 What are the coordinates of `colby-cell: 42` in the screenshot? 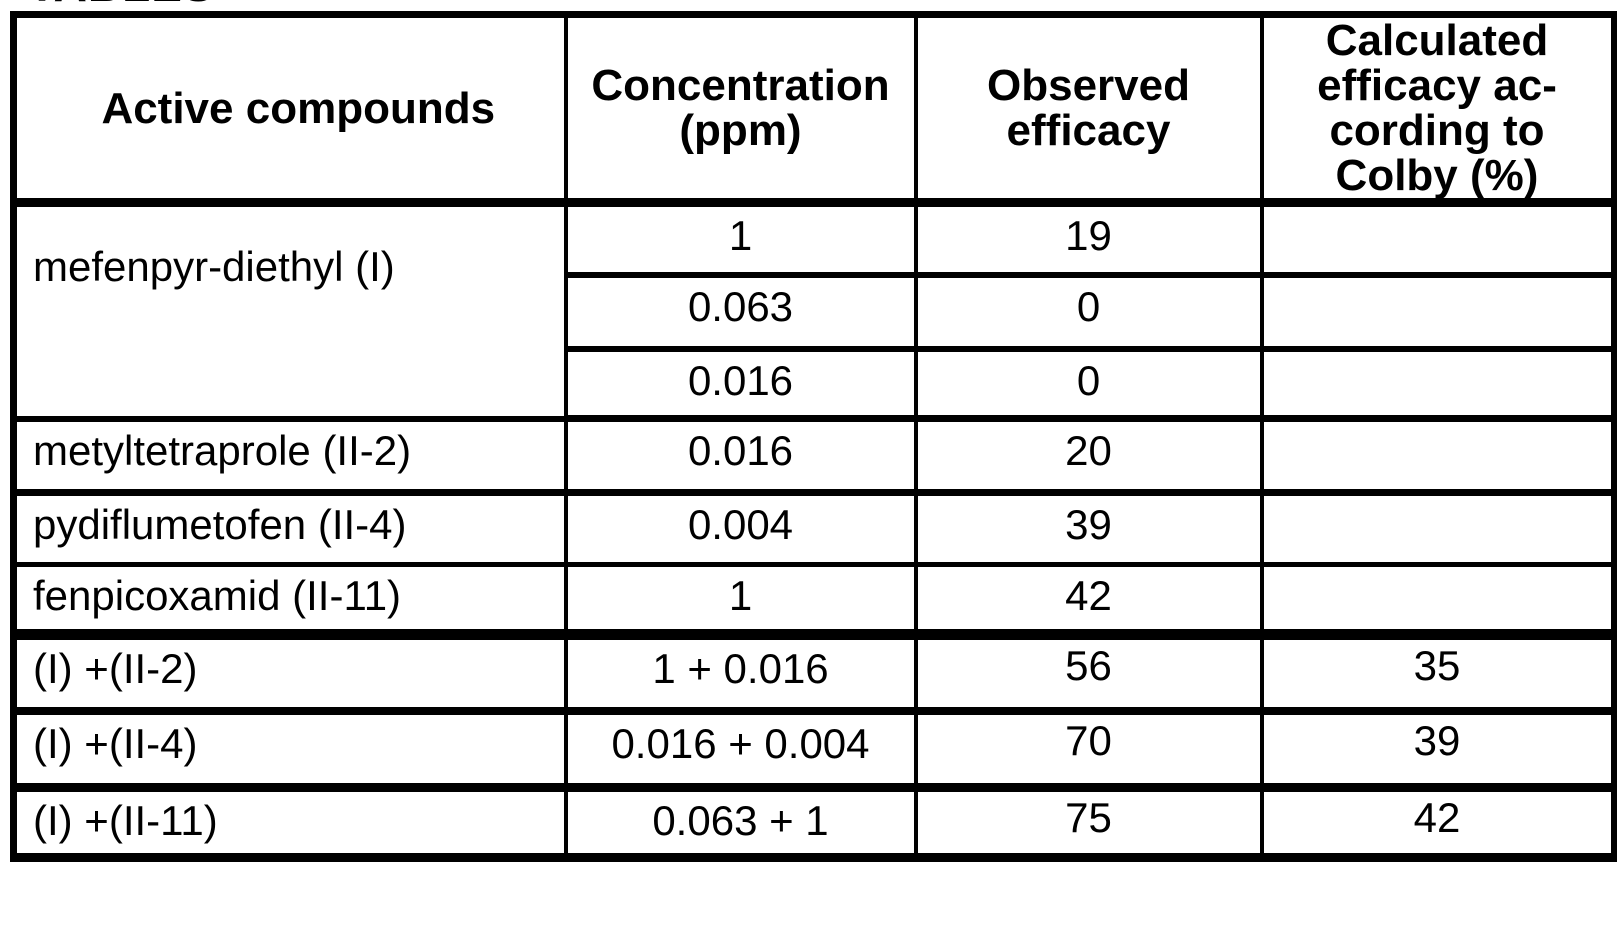 It's located at (1437, 822).